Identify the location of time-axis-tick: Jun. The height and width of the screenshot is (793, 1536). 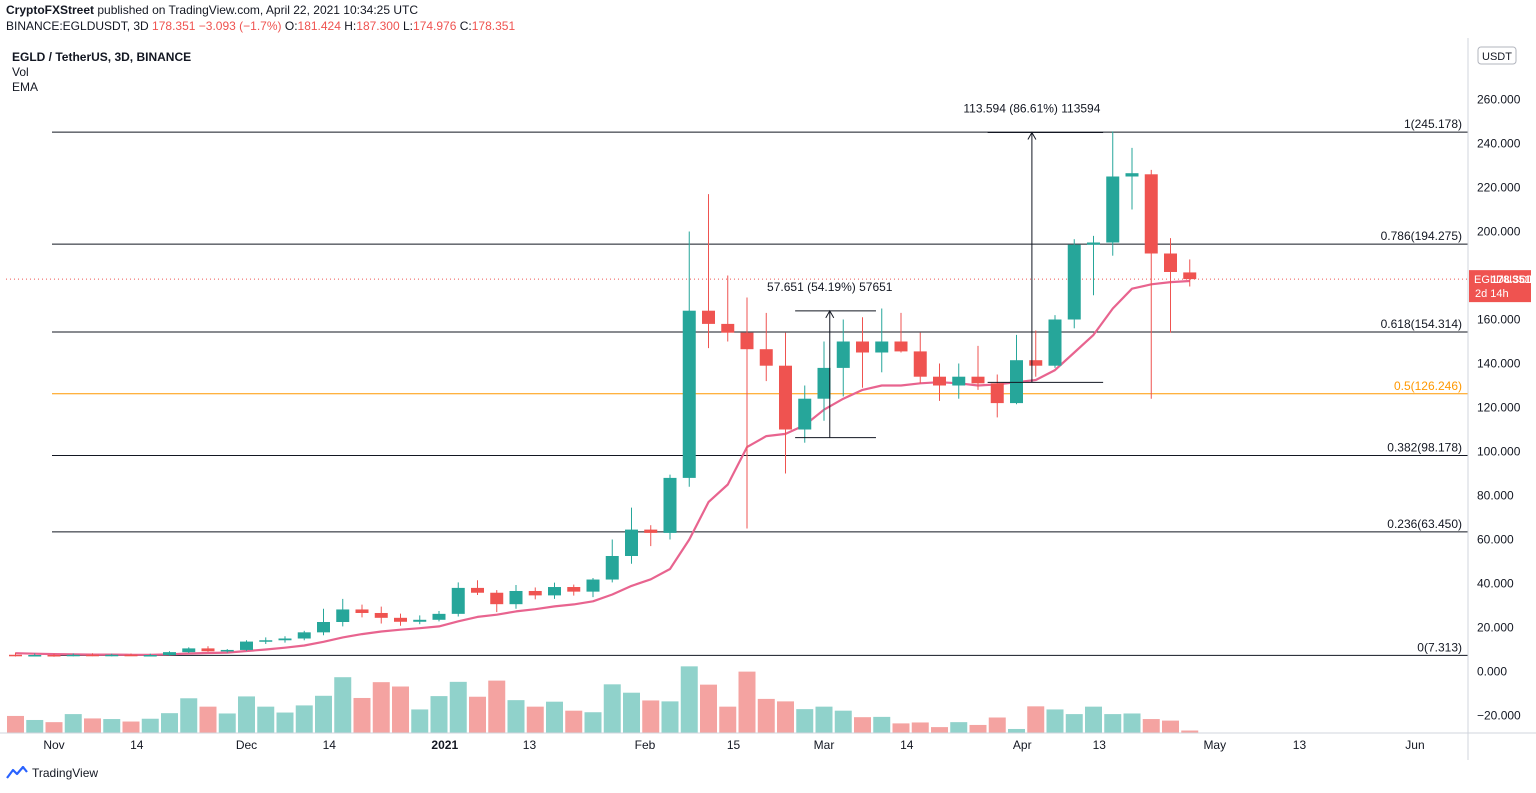
(1414, 745).